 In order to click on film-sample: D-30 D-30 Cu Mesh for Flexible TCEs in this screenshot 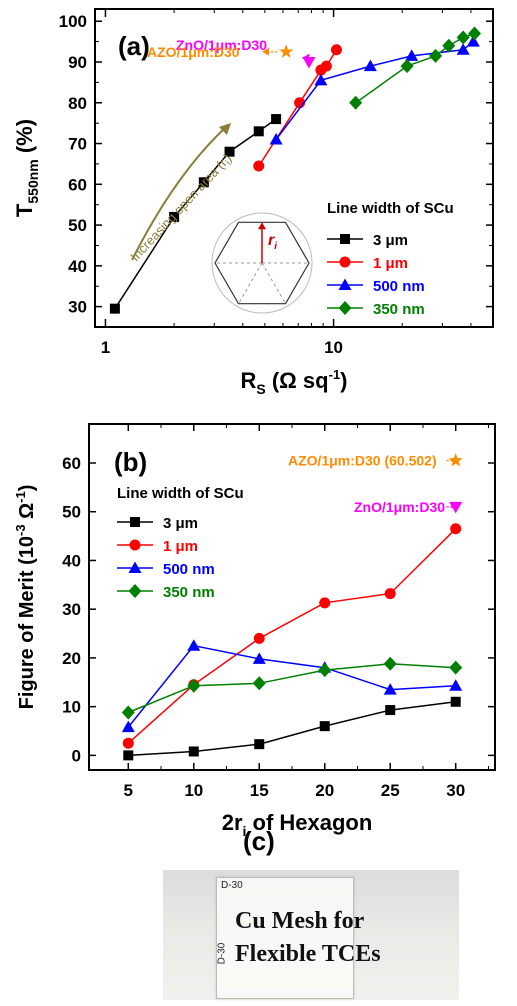, I will do `click(298, 938)`.